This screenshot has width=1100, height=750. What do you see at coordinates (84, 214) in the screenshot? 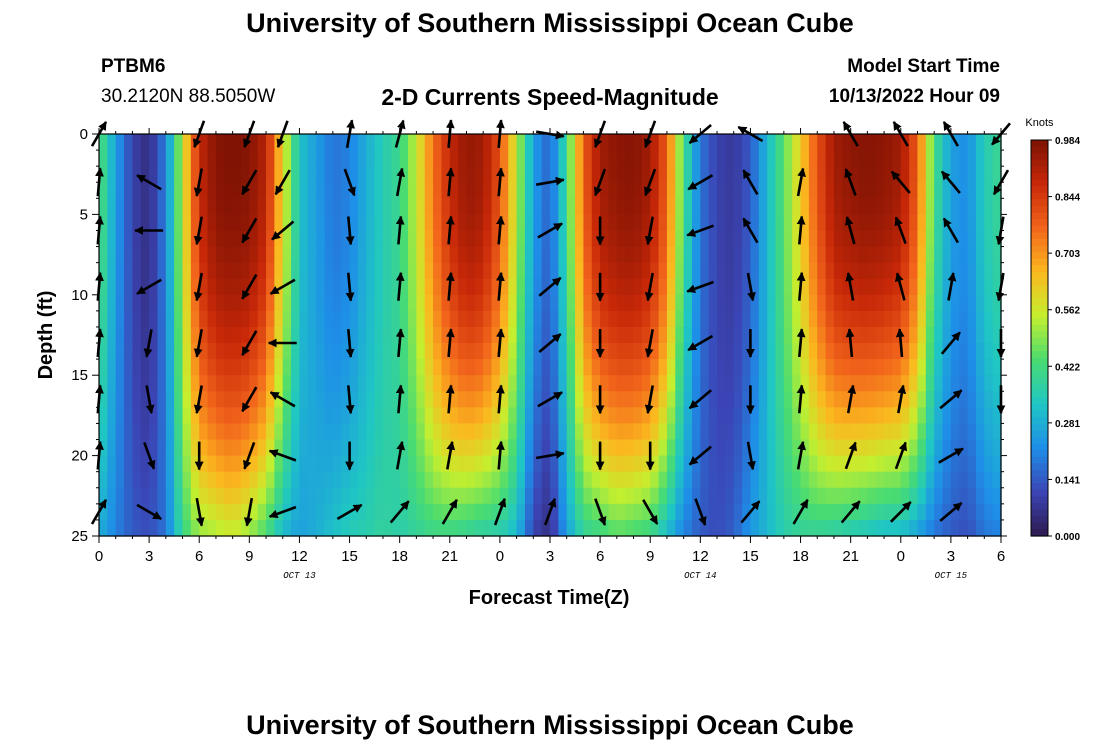
I see `y-tick-label: 5` at bounding box center [84, 214].